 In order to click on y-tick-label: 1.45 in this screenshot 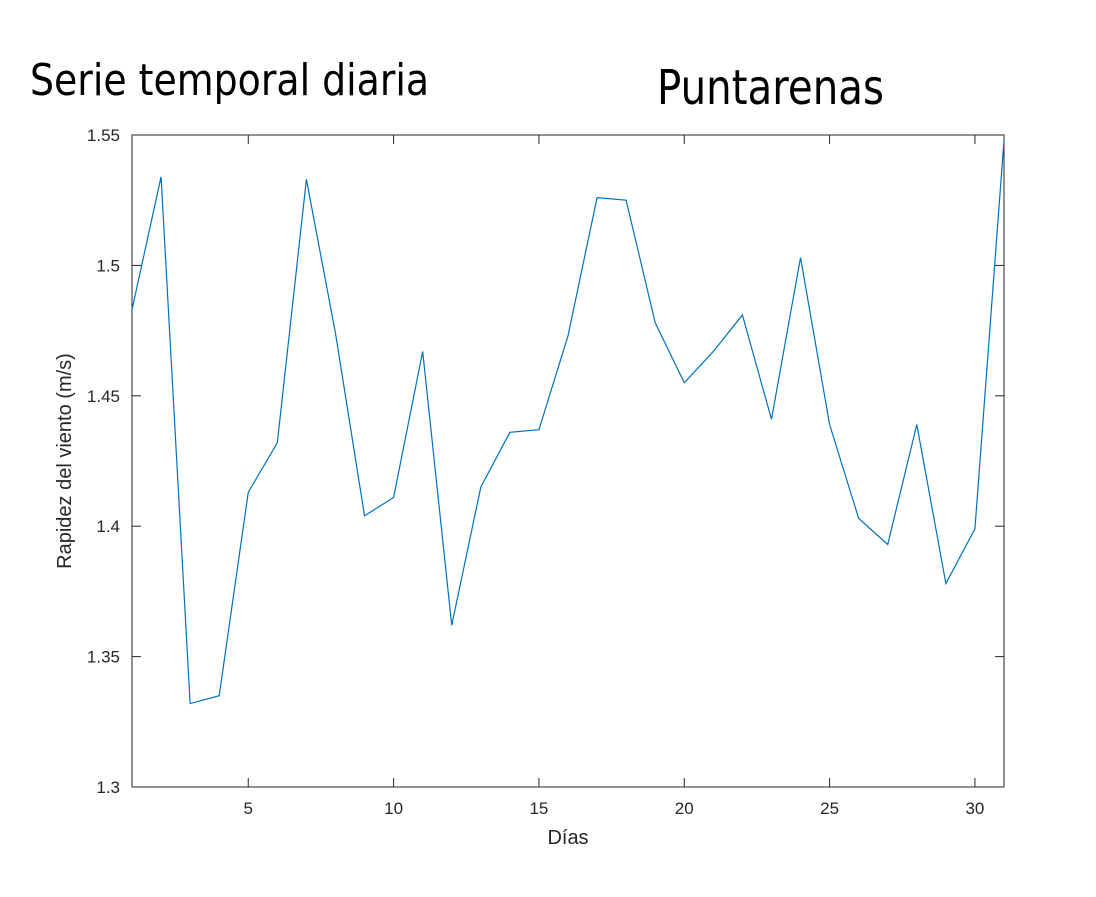, I will do `click(103, 396)`.